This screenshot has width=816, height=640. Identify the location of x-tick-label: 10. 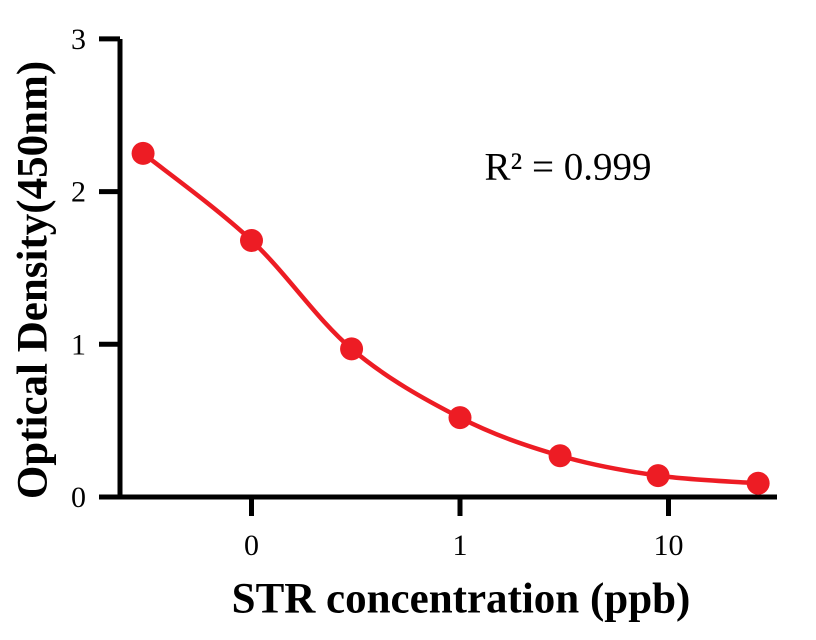
(669, 545).